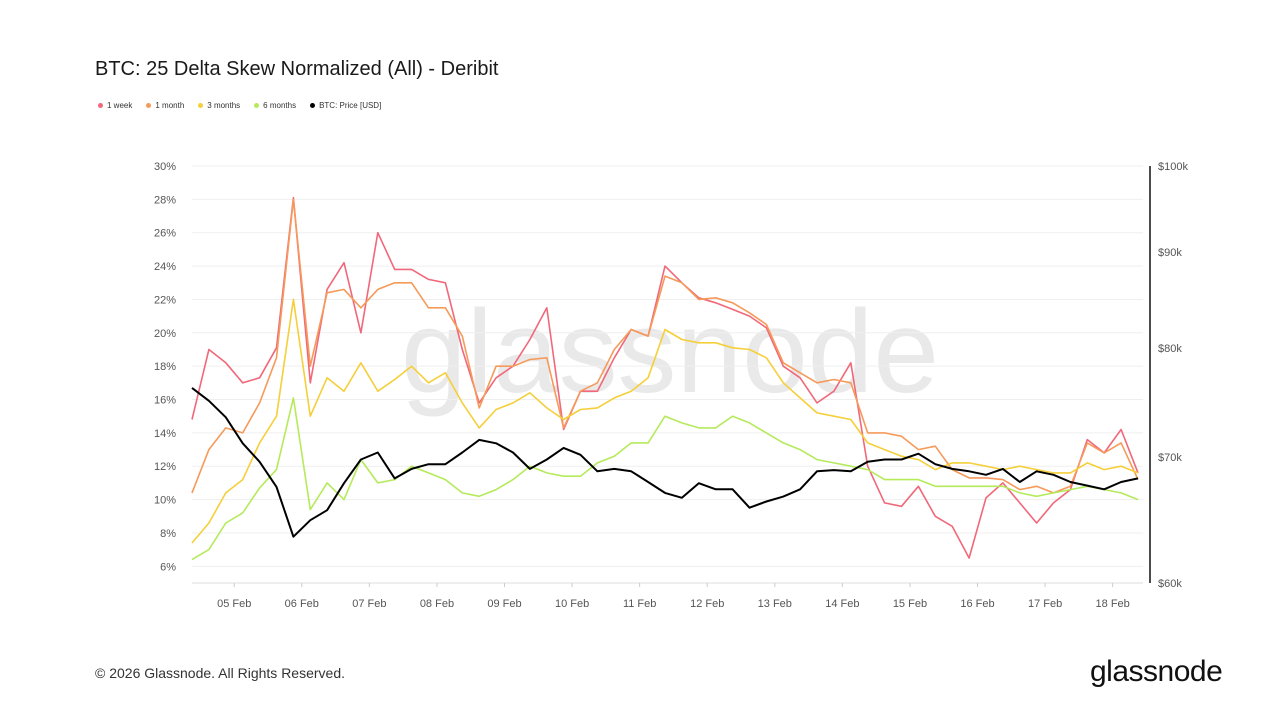  What do you see at coordinates (1113, 604) in the screenshot?
I see `x-tick-label: 18 Feb` at bounding box center [1113, 604].